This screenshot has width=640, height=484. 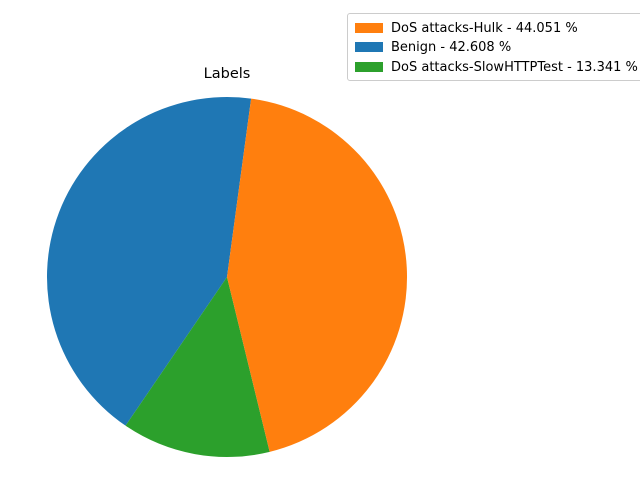 What do you see at coordinates (369, 28) in the screenshot?
I see `legend-swatch-hulk` at bounding box center [369, 28].